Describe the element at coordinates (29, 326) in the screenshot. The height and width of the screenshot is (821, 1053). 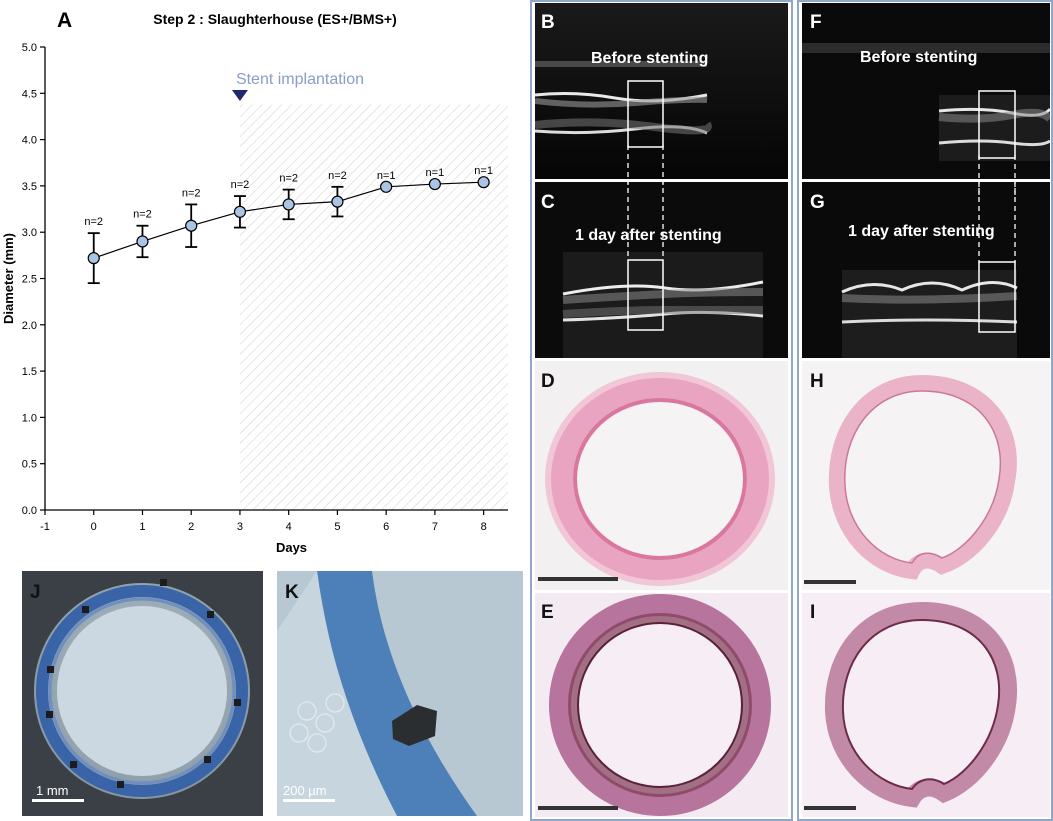
I see `y-tick-label: 2.0` at that location.